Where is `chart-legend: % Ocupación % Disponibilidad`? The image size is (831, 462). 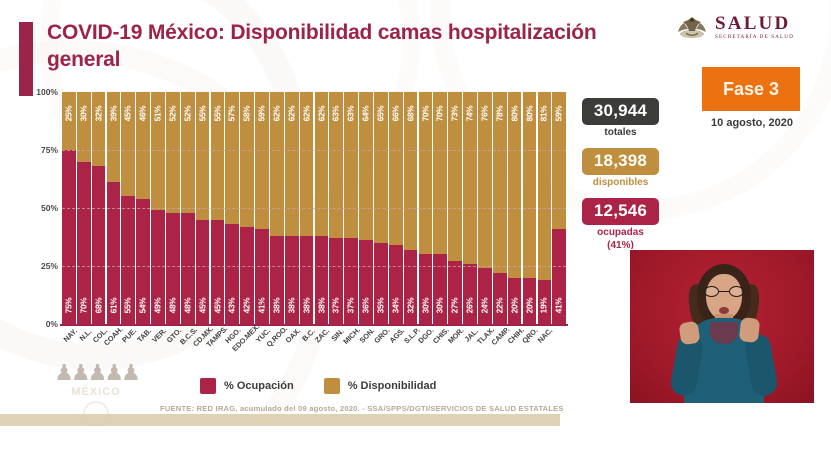 chart-legend: % Ocupación % Disponibilidad is located at coordinates (318, 386).